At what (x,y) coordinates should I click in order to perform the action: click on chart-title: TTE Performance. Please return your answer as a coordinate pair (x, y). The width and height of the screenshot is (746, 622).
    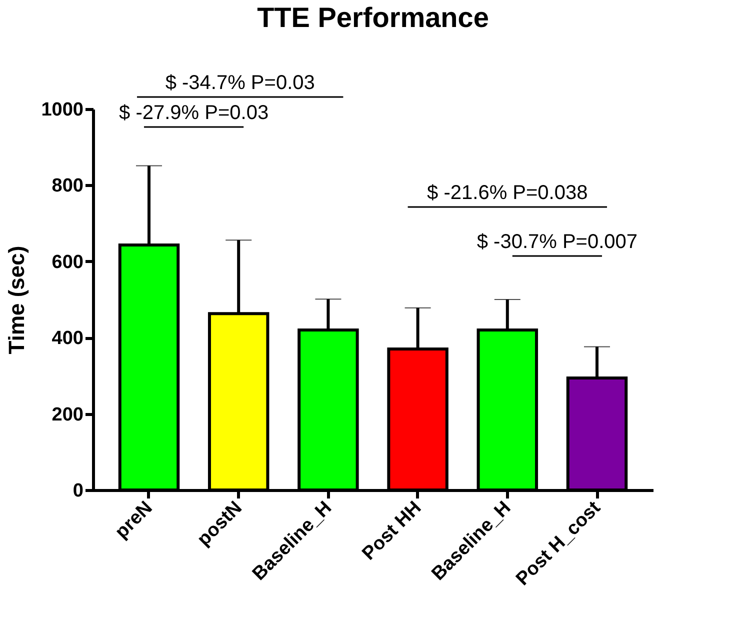
    Looking at the image, I should click on (373, 17).